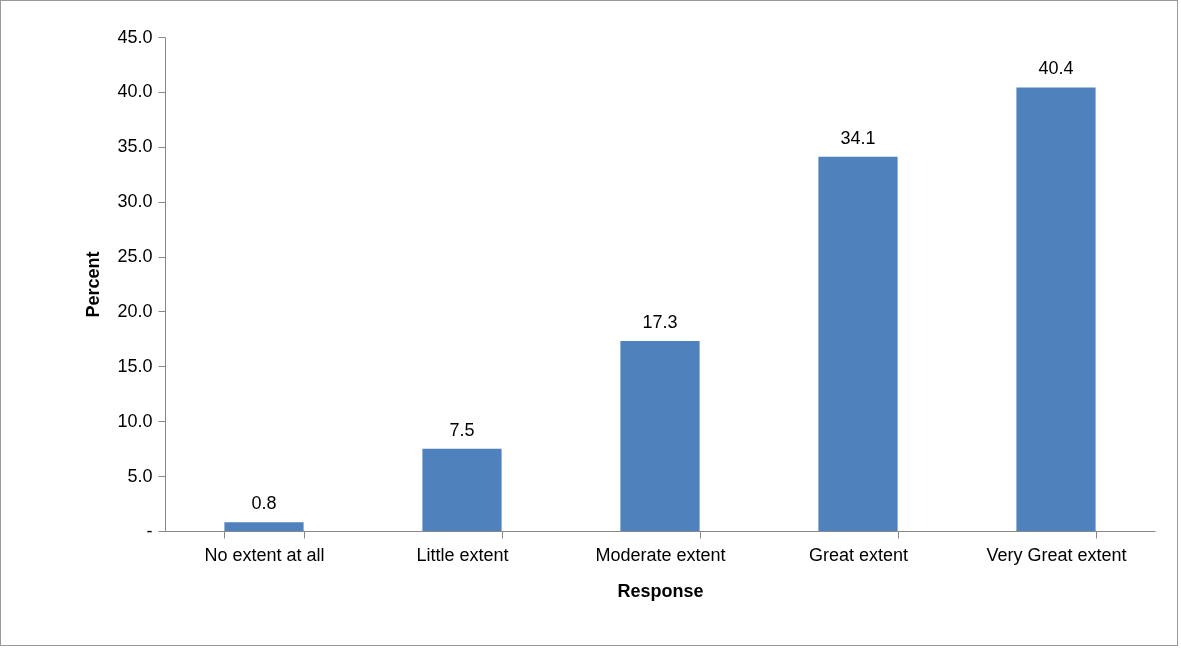 This screenshot has width=1181, height=649. Describe the element at coordinates (462, 429) in the screenshot. I see `data-label: 7.5` at that location.